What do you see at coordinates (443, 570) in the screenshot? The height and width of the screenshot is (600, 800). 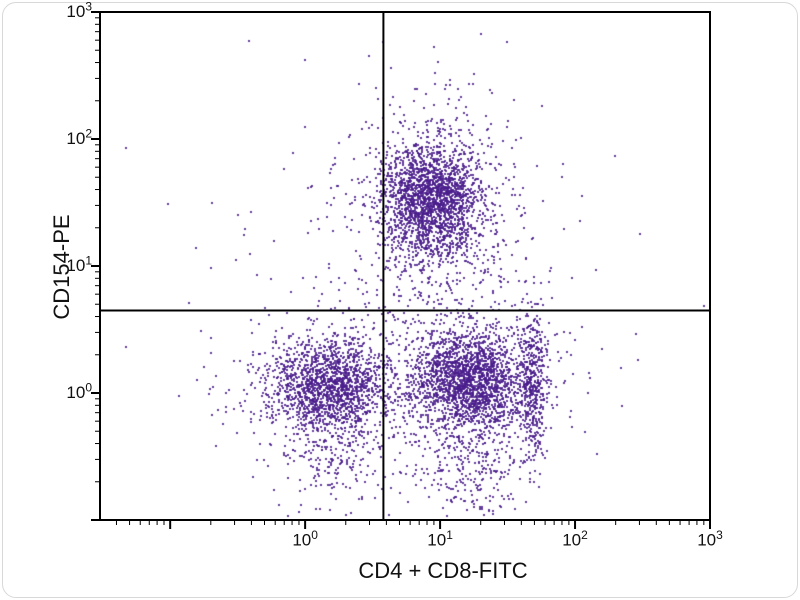 I see `x-axis-label: CD4 + CD8-FITC` at bounding box center [443, 570].